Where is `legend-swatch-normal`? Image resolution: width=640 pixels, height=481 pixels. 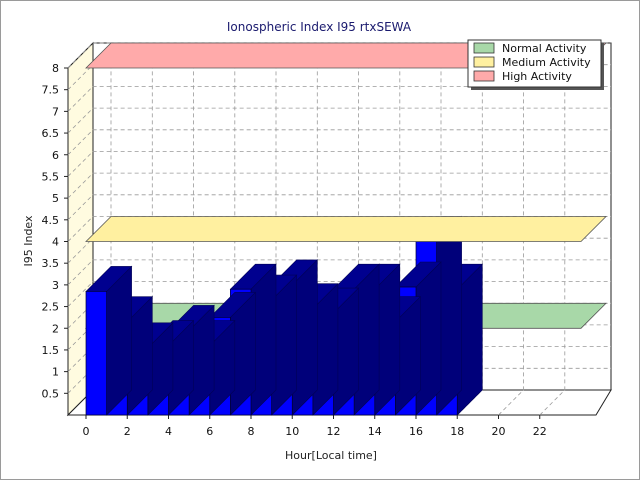
legend-swatch-normal is located at coordinates (484, 48).